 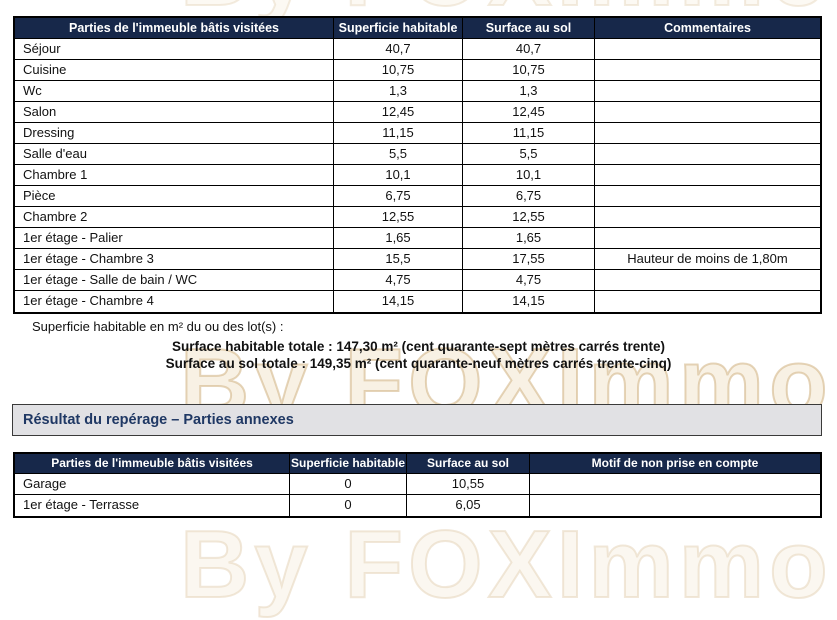 I want to click on cell-surface: 1,3, so click(x=529, y=91).